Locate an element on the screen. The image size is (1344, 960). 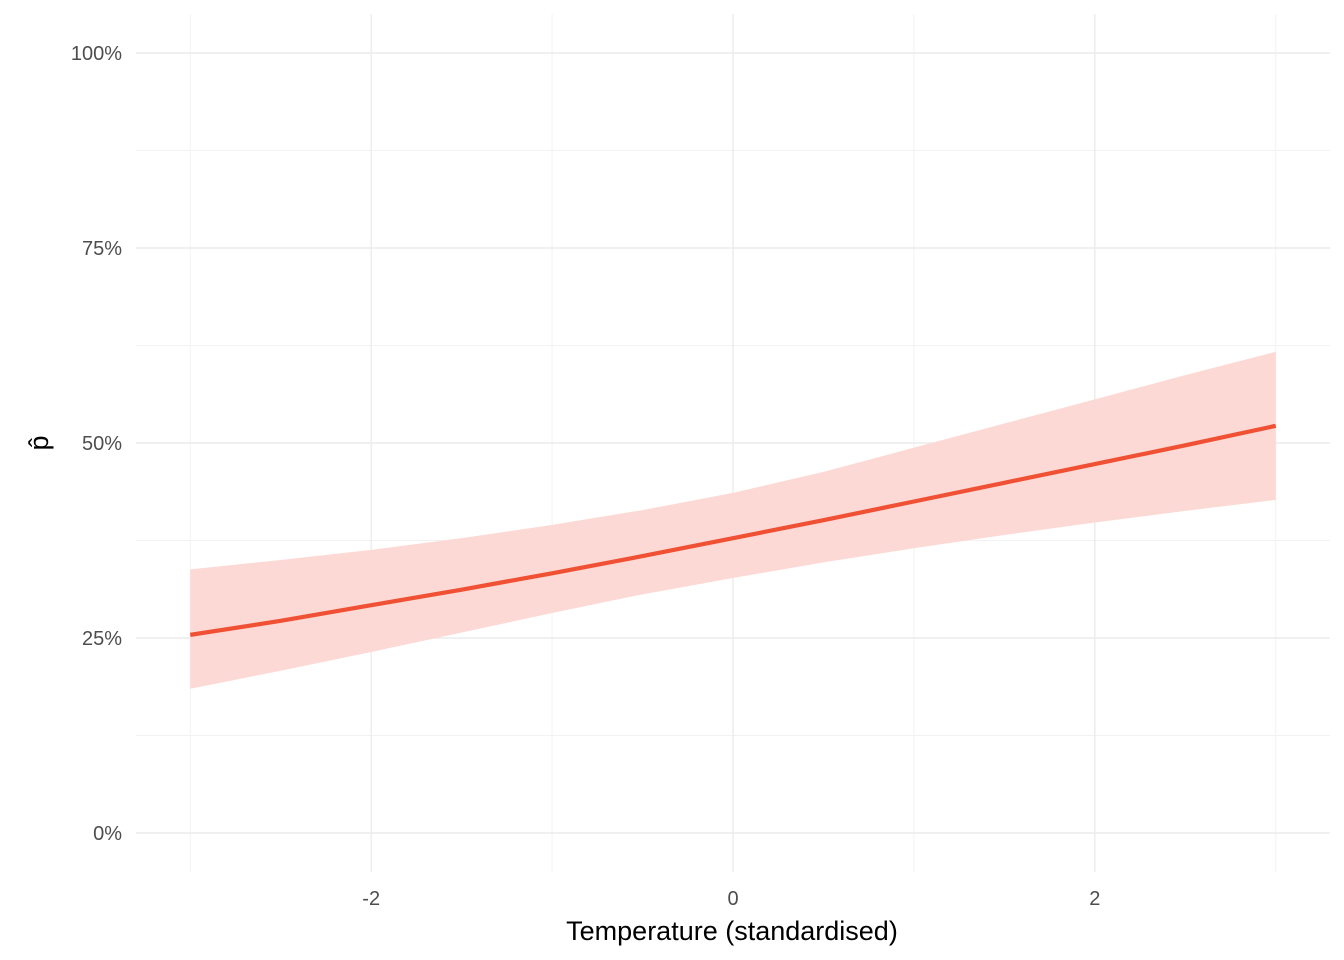
y-tick-label: 100% is located at coordinates (96, 54).